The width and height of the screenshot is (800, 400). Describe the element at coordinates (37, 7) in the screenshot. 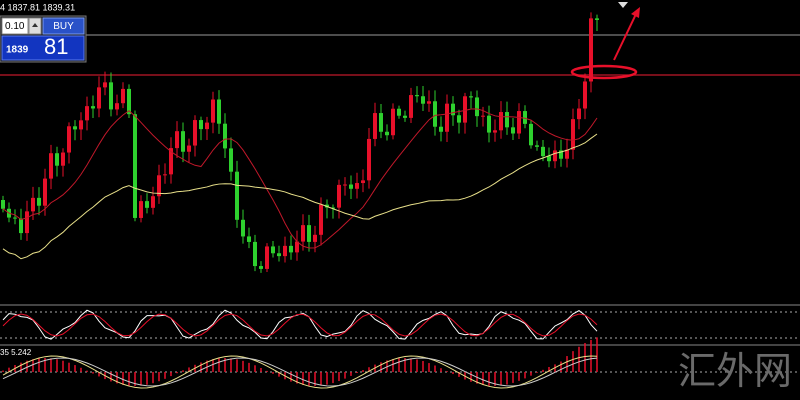

I see `quote: 4 1837.81 1839.31` at that location.